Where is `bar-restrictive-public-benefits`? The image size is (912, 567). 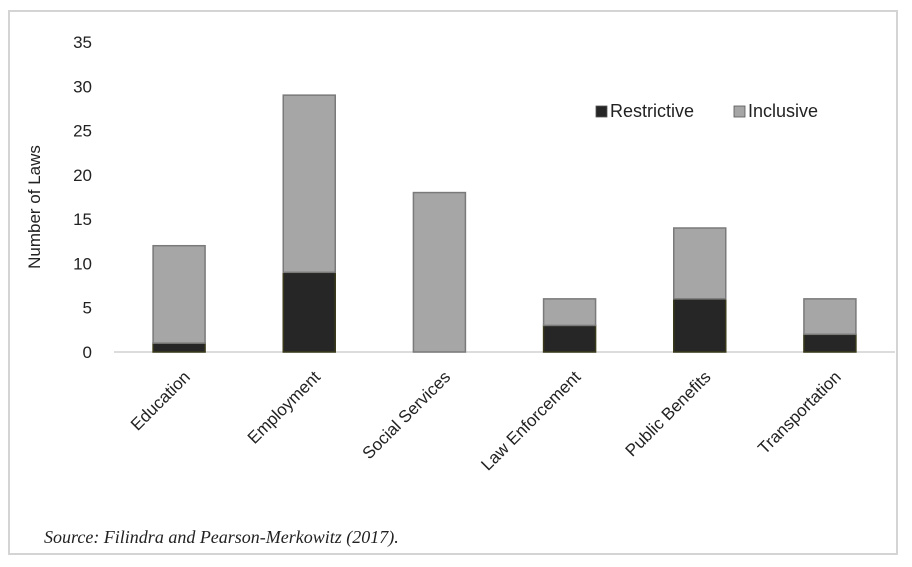
bar-restrictive-public-benefits is located at coordinates (700, 325).